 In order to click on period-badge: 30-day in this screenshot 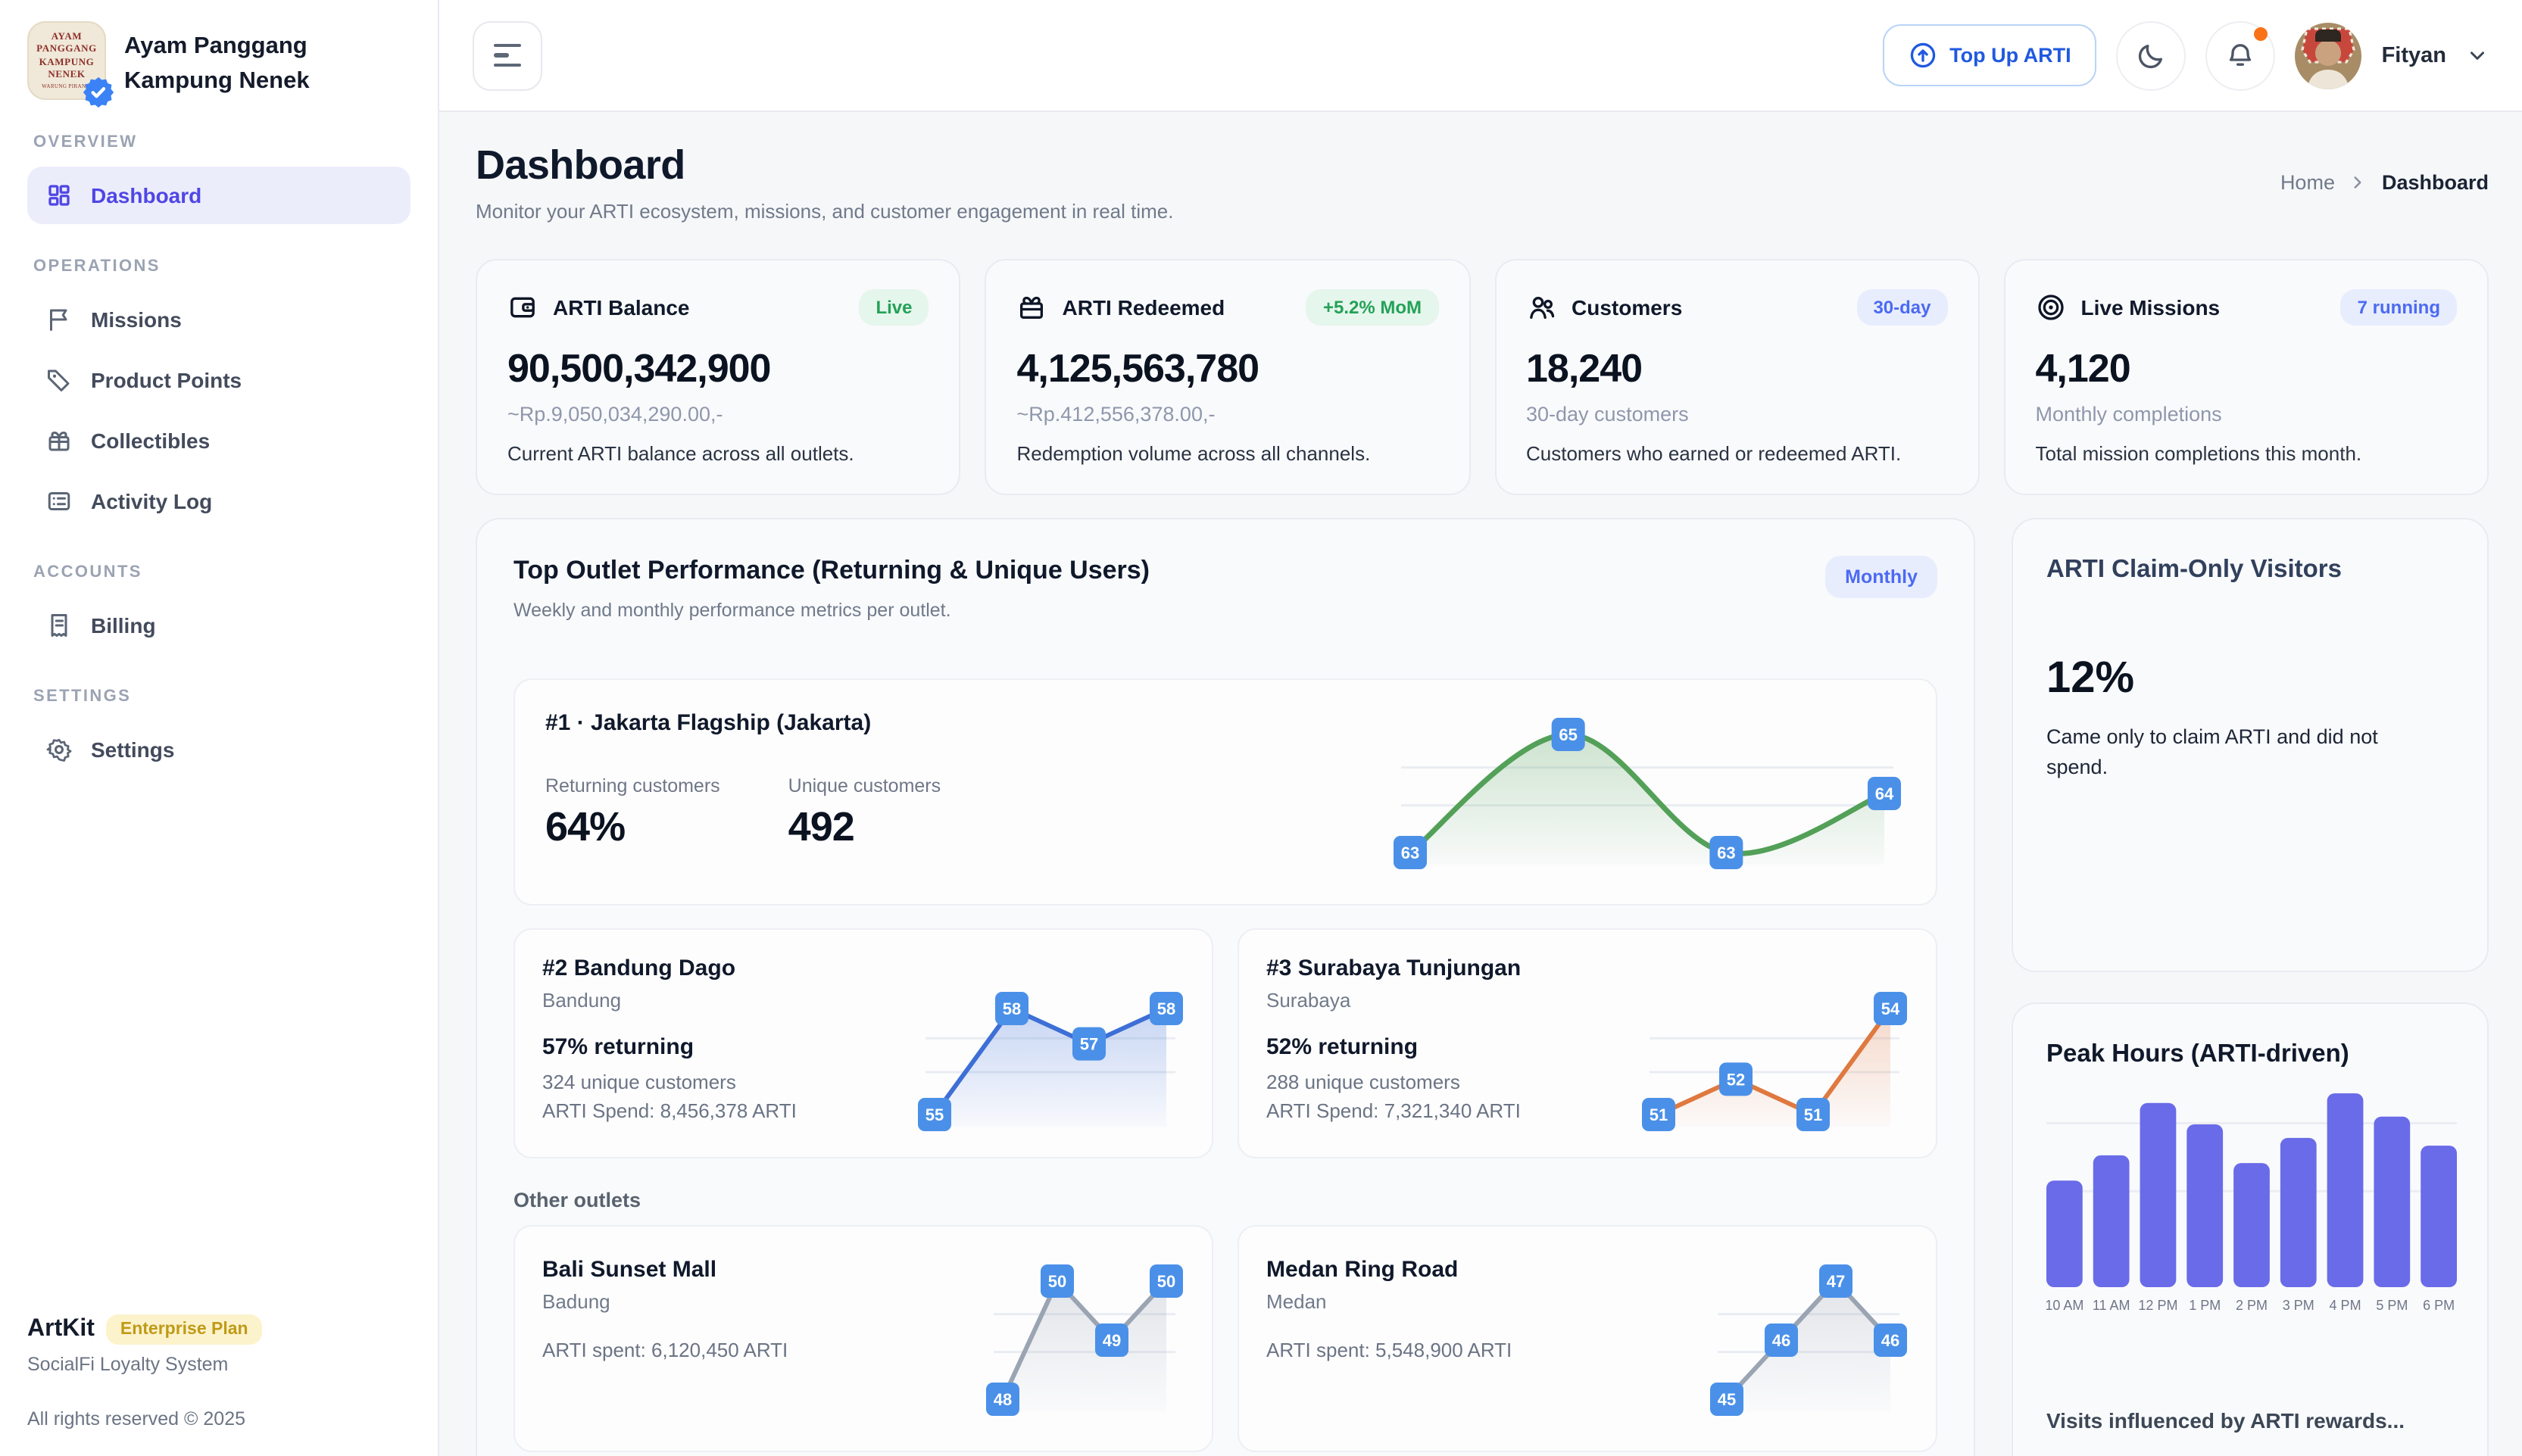, I will do `click(1902, 307)`.